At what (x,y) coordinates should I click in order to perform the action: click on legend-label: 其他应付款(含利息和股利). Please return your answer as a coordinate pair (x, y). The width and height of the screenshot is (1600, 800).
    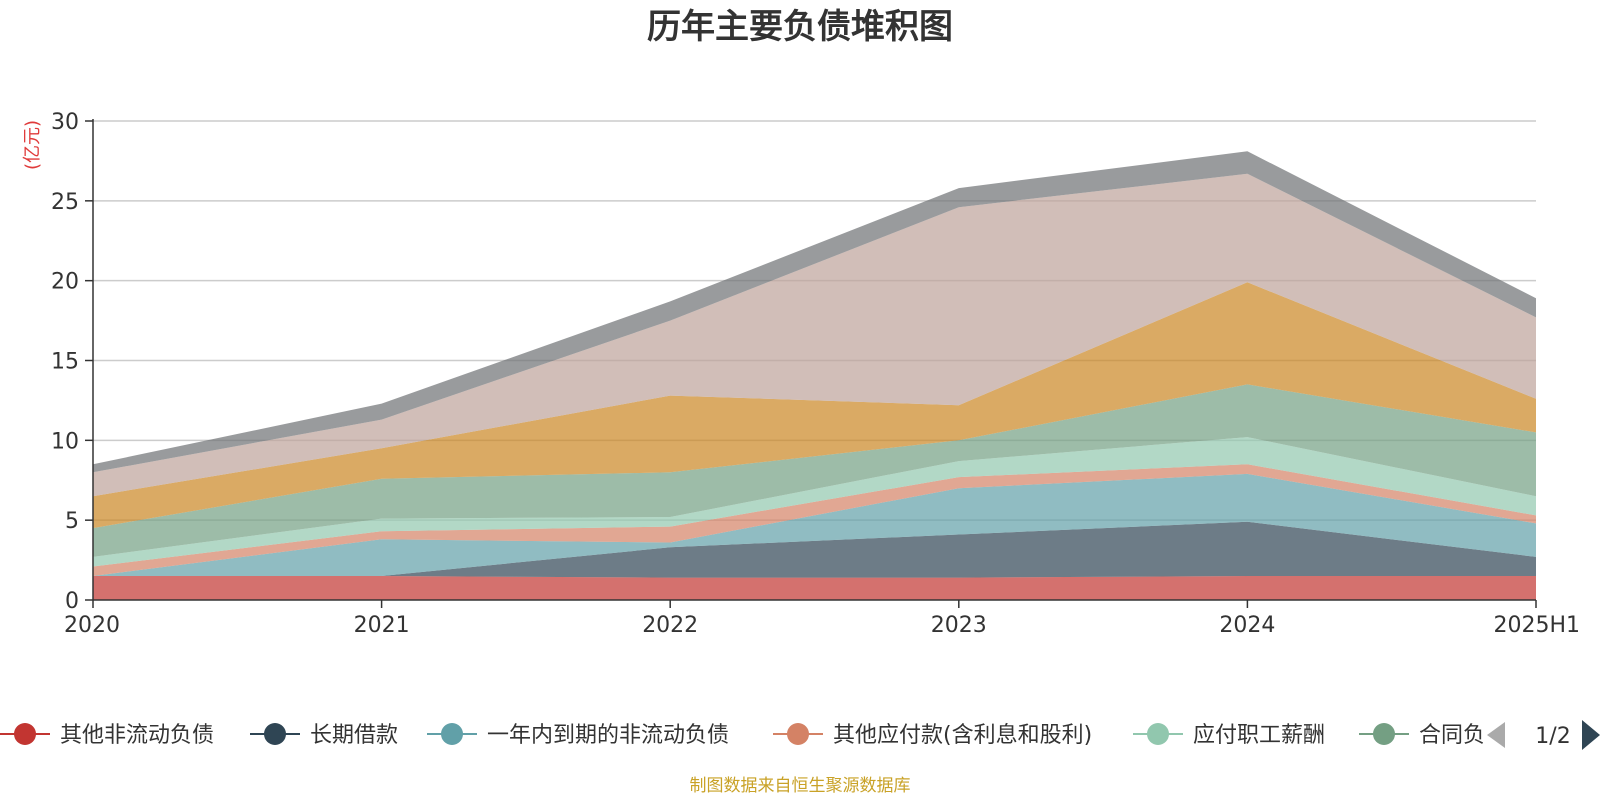
    Looking at the image, I should click on (962, 735).